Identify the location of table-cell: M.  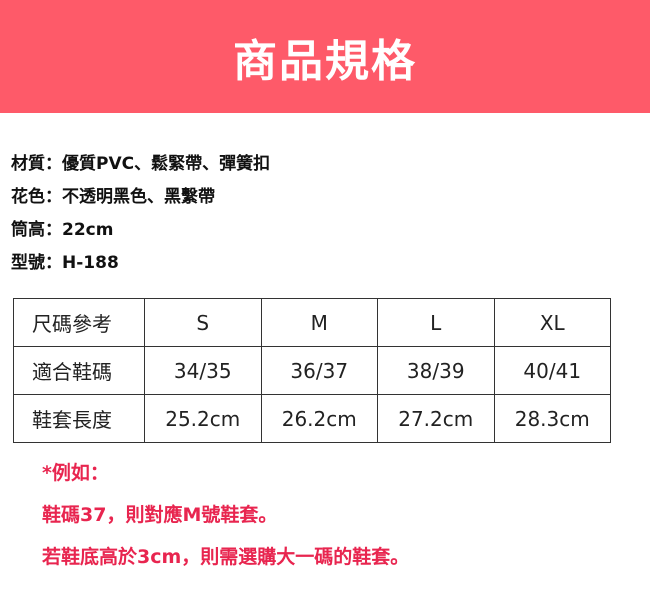
(319, 322).